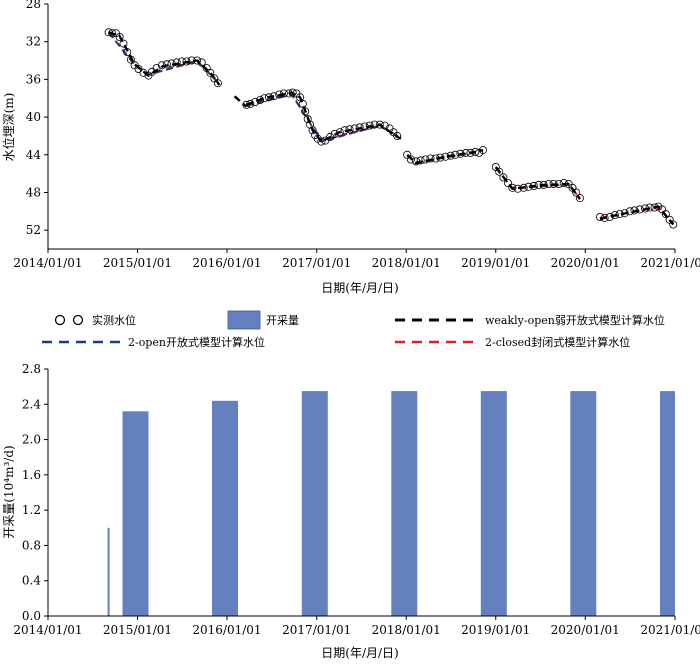 The width and height of the screenshot is (700, 666). Describe the element at coordinates (33, 42) in the screenshot. I see `y-tick-label: 32` at that location.